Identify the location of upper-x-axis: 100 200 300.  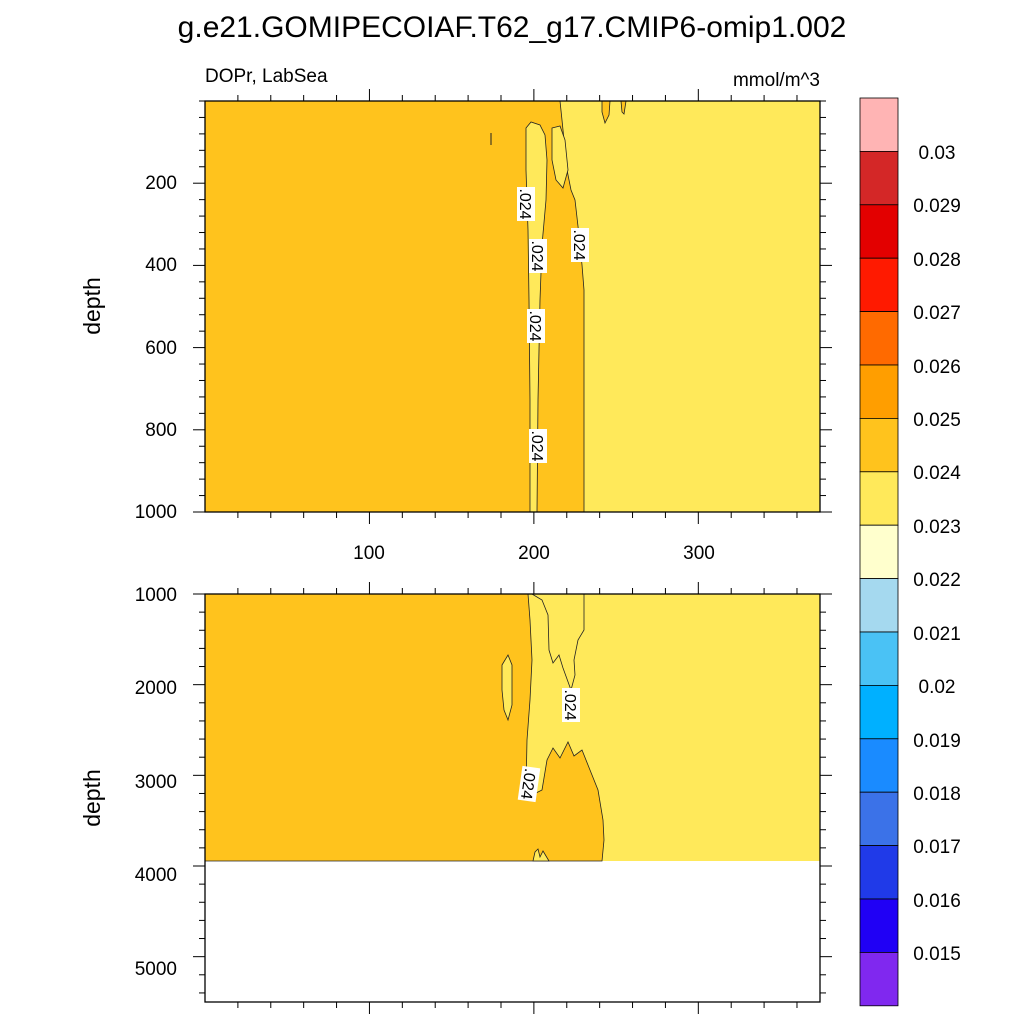
(534, 553).